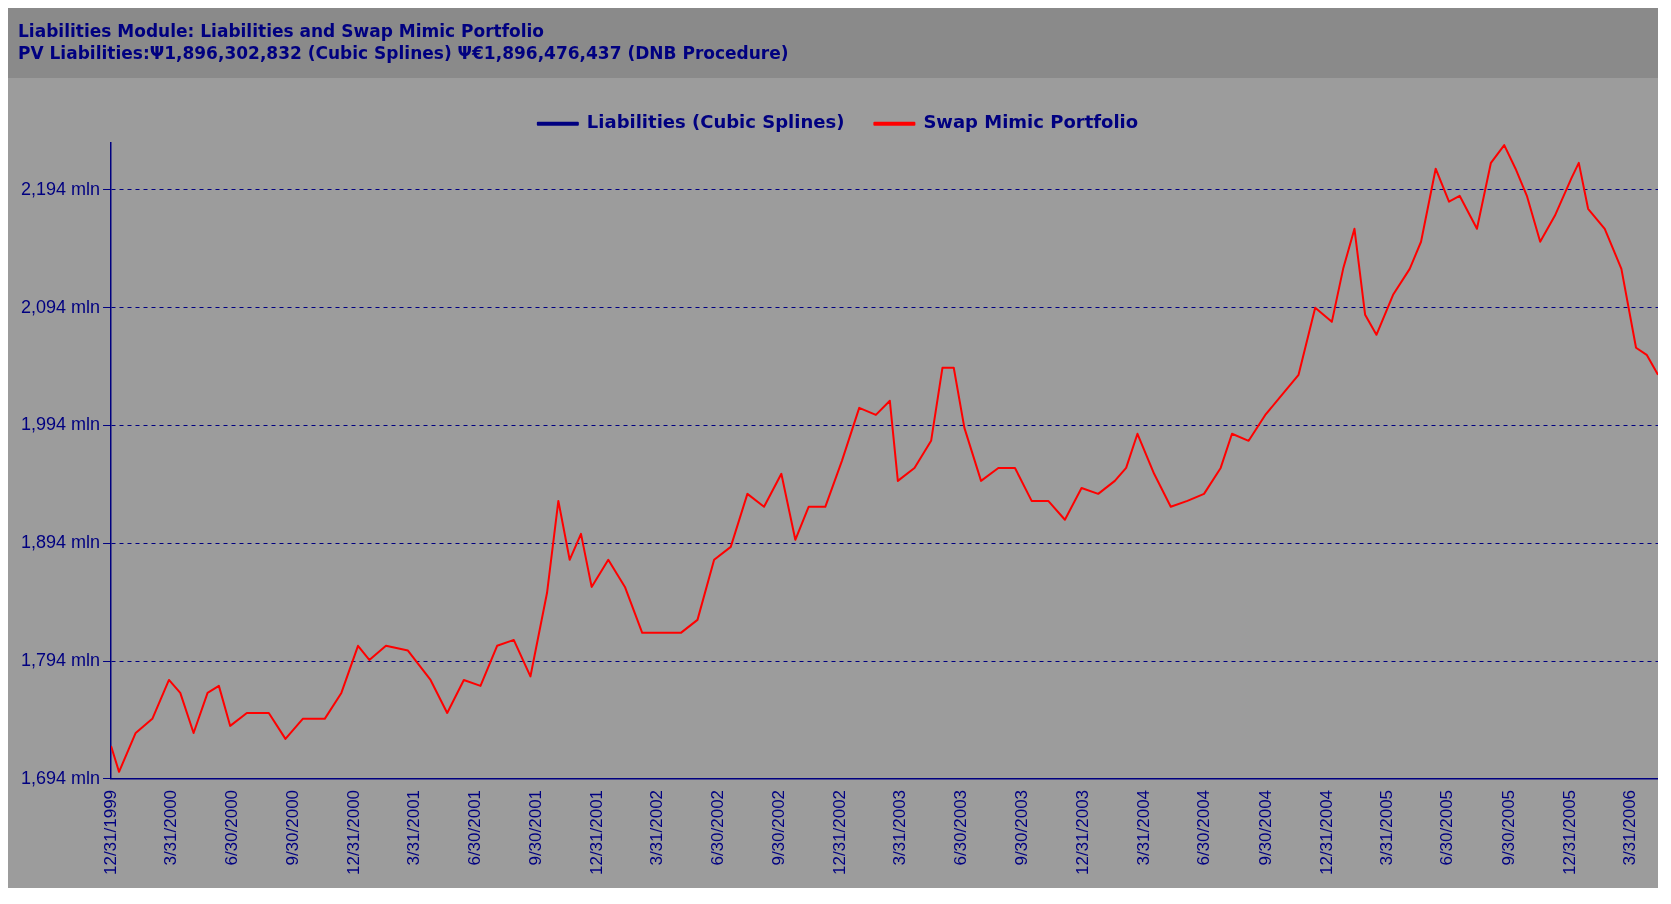 This screenshot has width=1671, height=904. I want to click on y-tick-label: 1,894 mln, so click(60, 542).